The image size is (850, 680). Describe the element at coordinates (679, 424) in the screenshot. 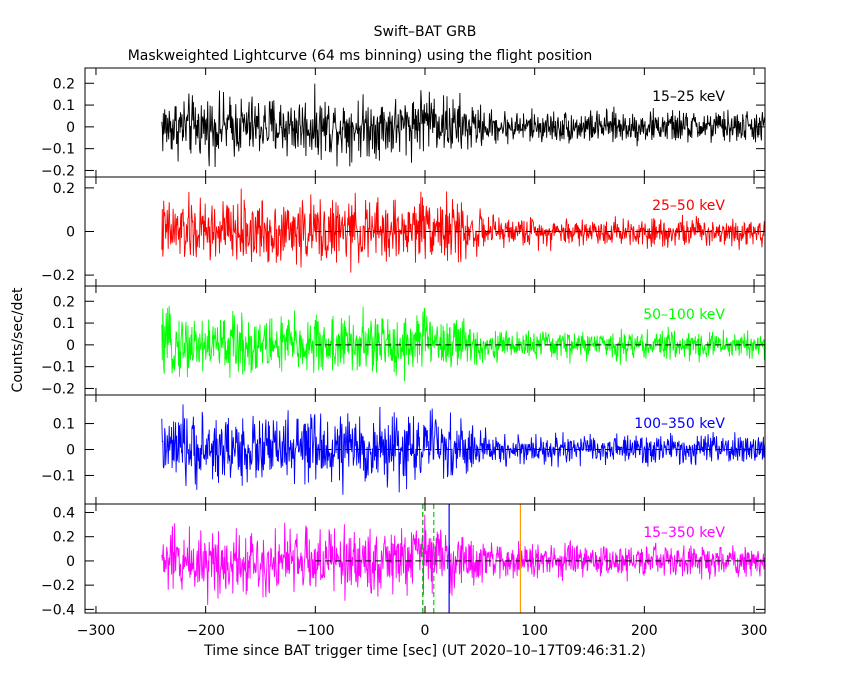

I see `series-label: 100–350 keV` at that location.